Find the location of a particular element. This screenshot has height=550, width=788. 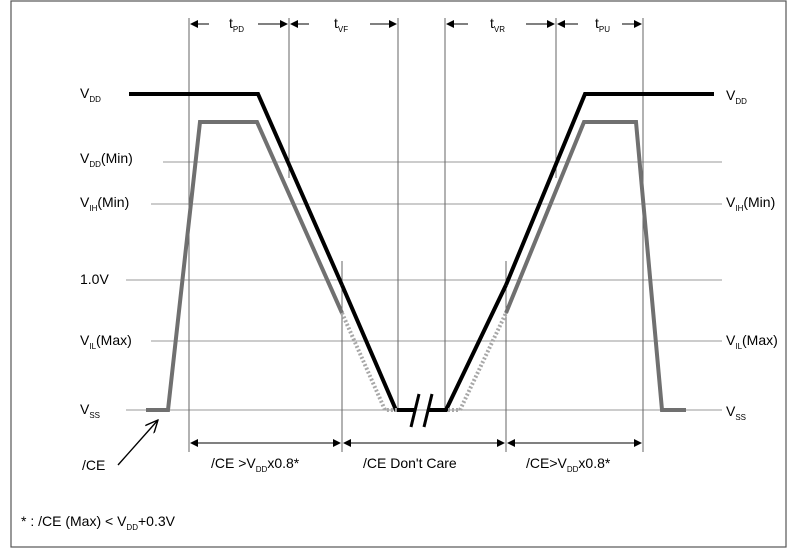

footnote: * : /CE (Max) < VDD+0.3V is located at coordinates (98, 522).